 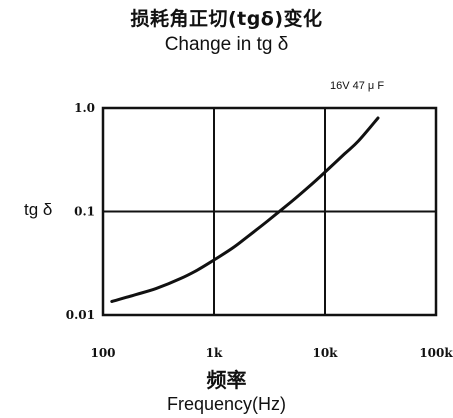 What do you see at coordinates (226, 19) in the screenshot?
I see `chart-title: 损耗角正切(tgδ)变化` at bounding box center [226, 19].